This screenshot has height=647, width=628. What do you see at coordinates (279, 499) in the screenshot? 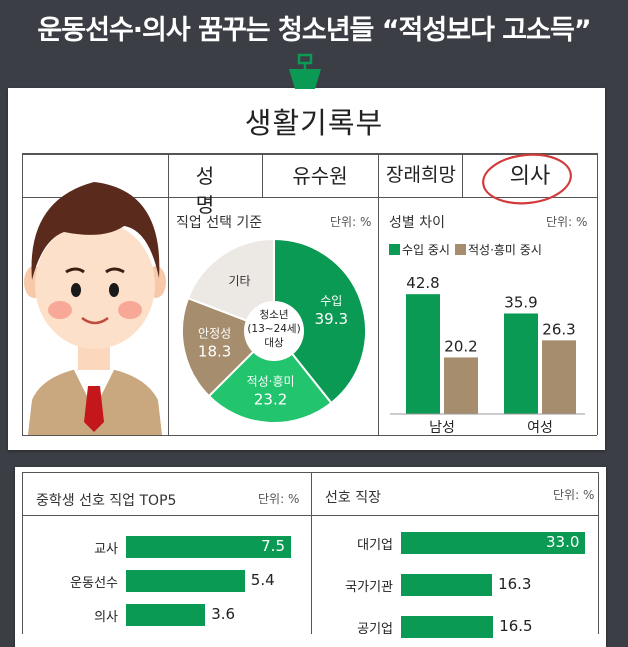
I see `top5-unit: 단위: %` at bounding box center [279, 499].